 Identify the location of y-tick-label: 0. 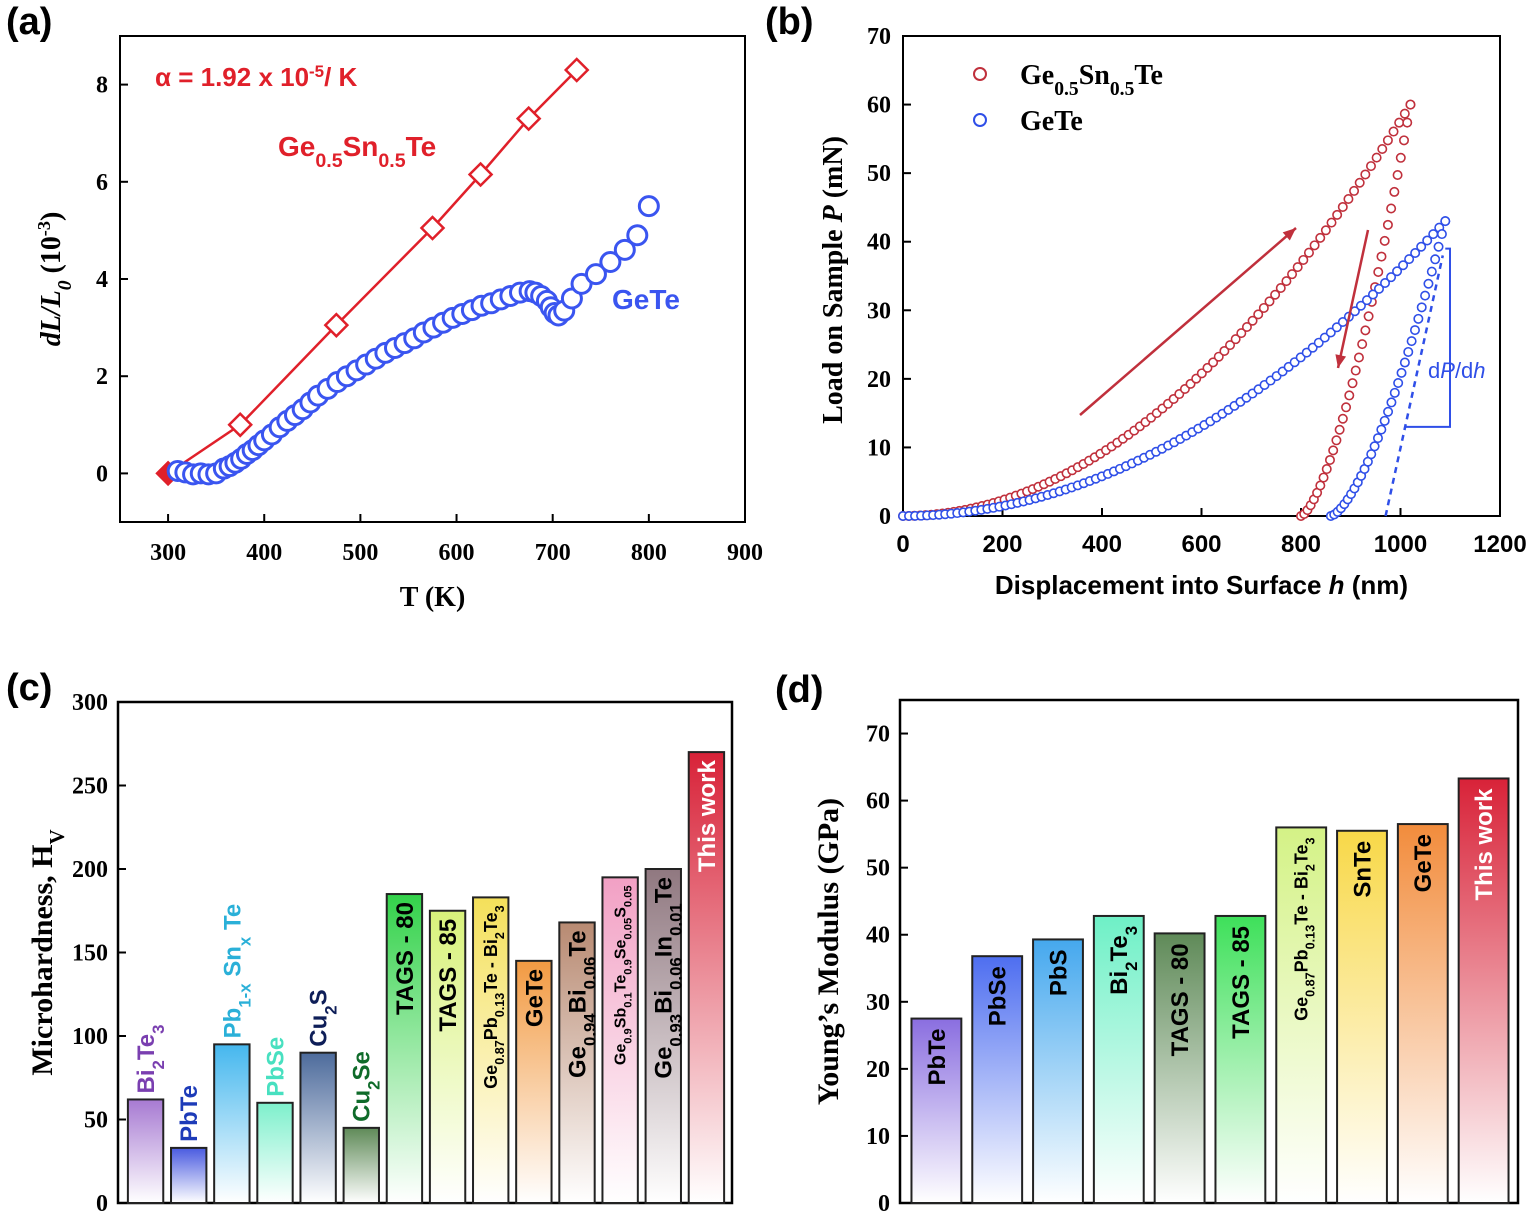
(102, 474).